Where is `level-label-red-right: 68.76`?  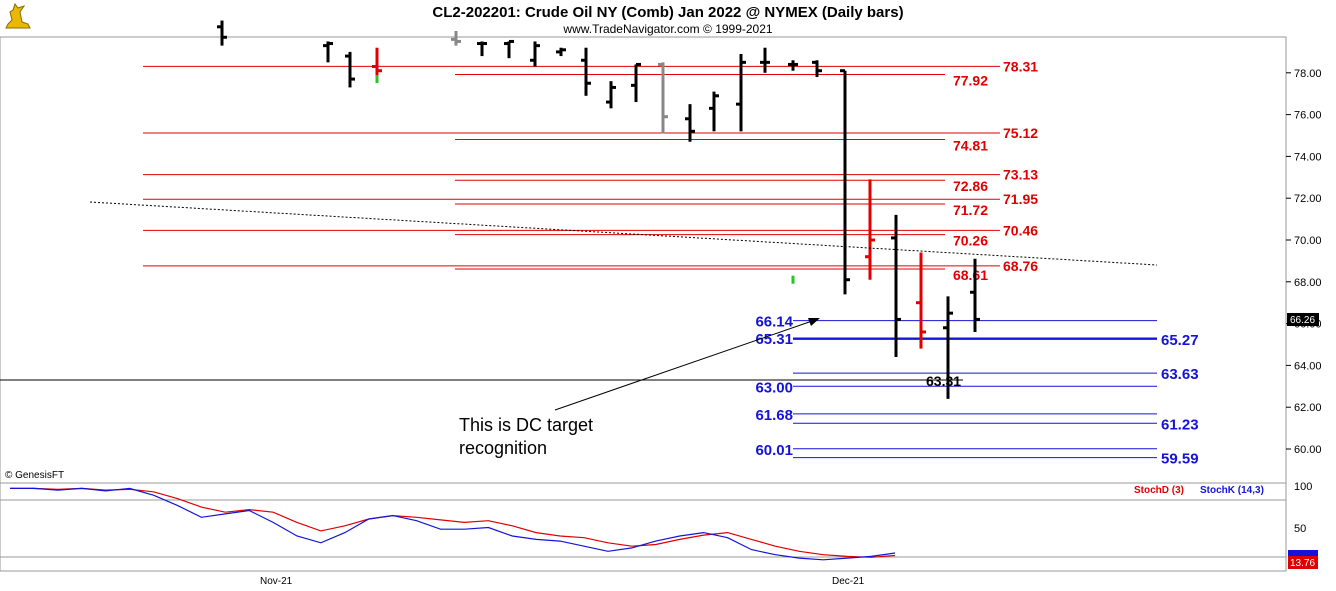
level-label-red-right: 68.76 is located at coordinates (1020, 266).